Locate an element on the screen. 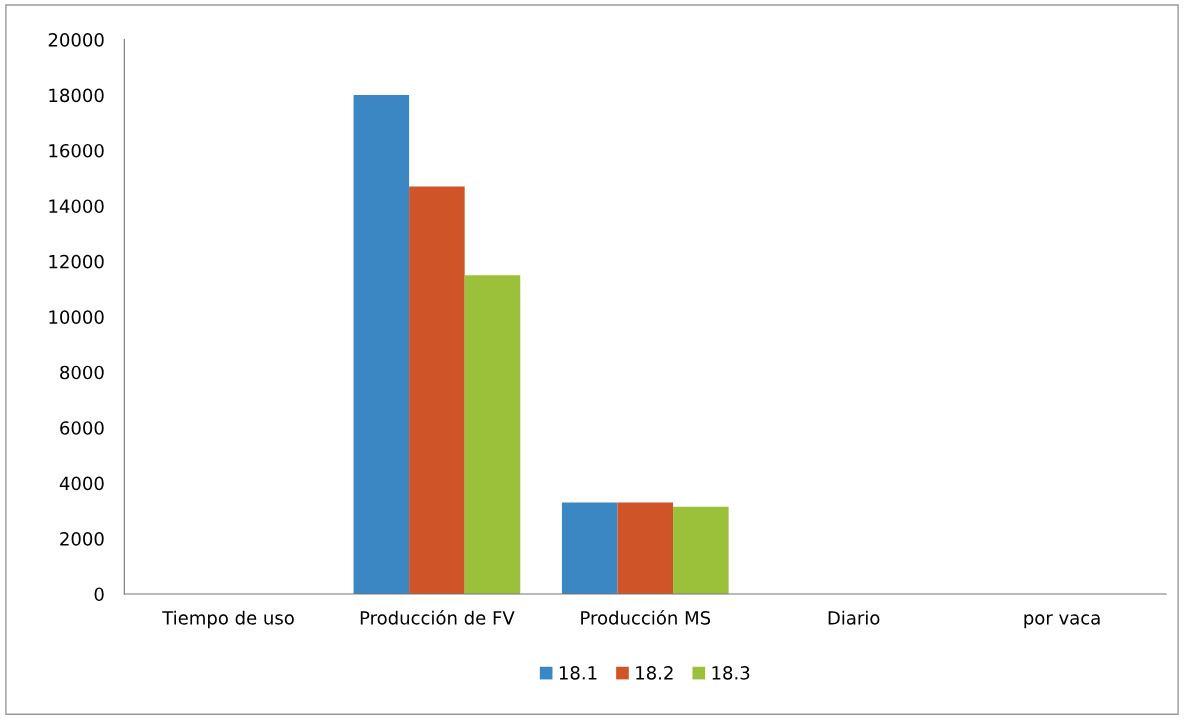  y-tick-label: 16000 is located at coordinates (76, 150).